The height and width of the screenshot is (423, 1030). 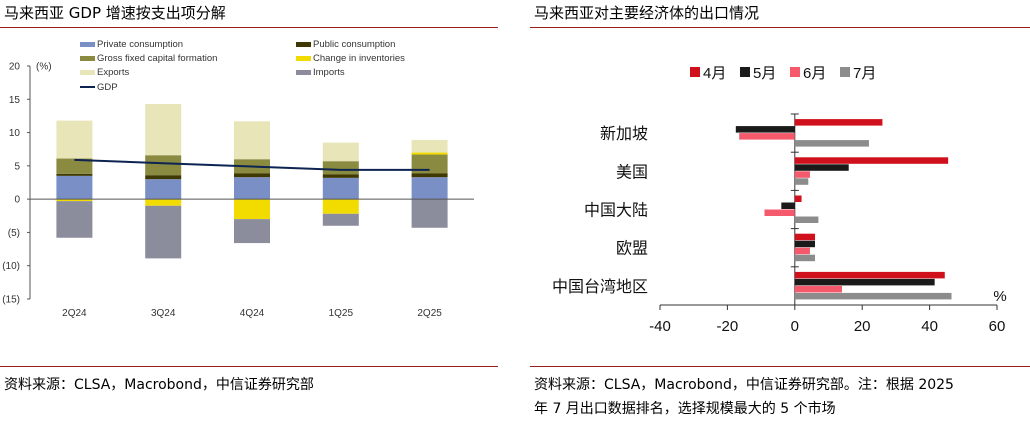 What do you see at coordinates (632, 172) in the screenshot?
I see `category-label: 美国` at bounding box center [632, 172].